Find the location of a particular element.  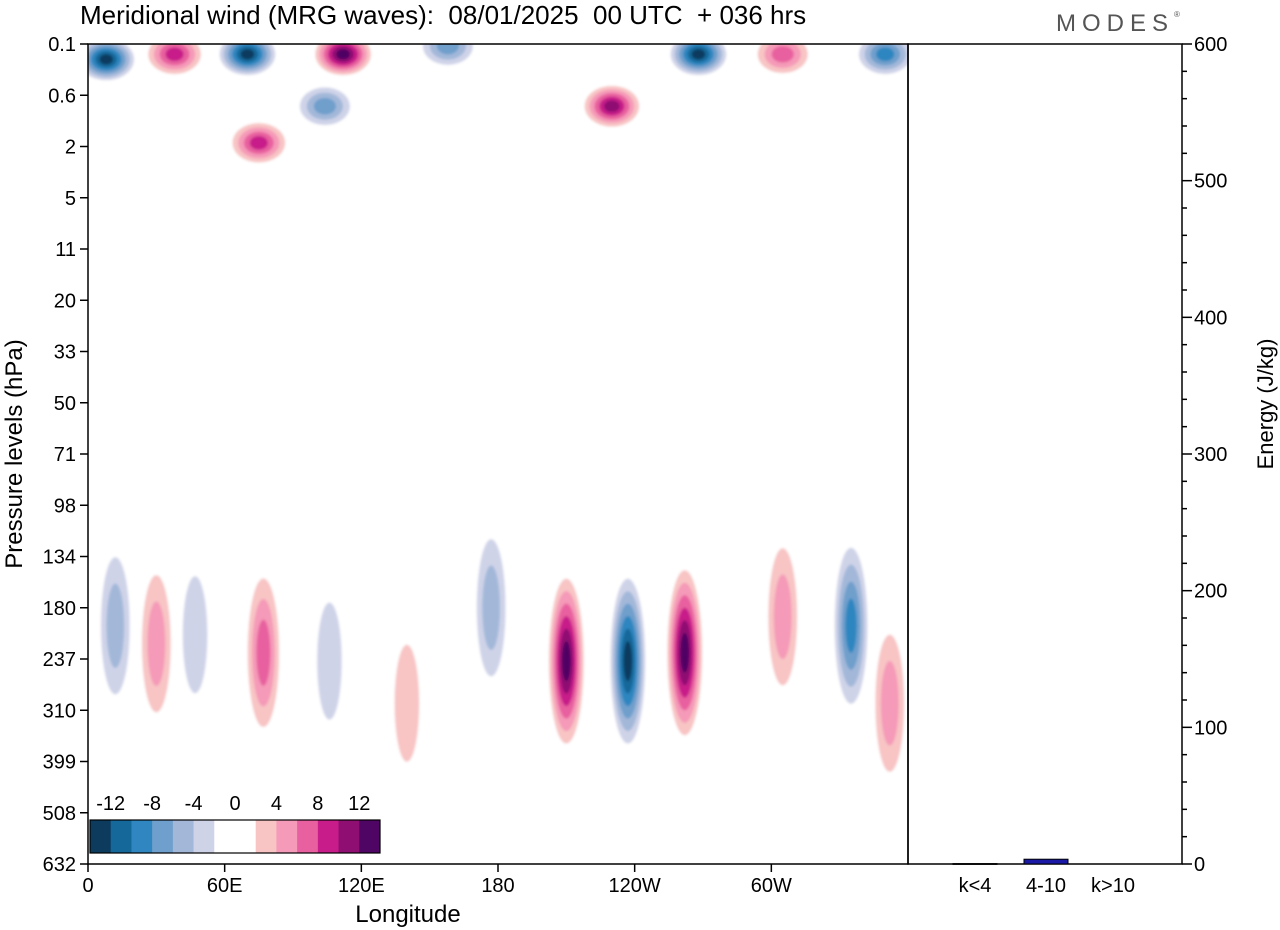

brand-logo: MODES® is located at coordinates (1118, 24).